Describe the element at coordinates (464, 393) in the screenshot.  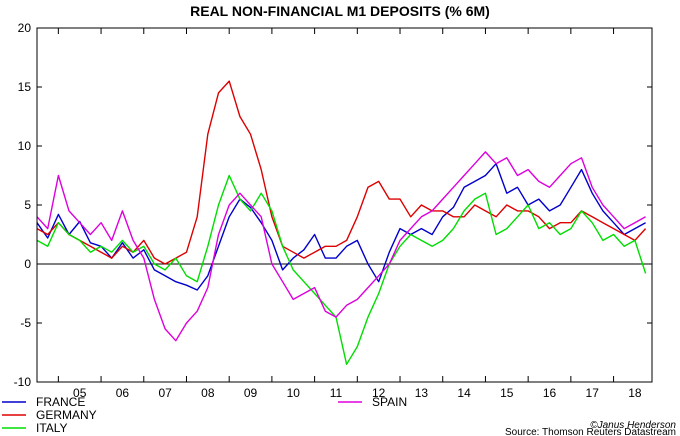
I see `x-tick-label: 14` at that location.